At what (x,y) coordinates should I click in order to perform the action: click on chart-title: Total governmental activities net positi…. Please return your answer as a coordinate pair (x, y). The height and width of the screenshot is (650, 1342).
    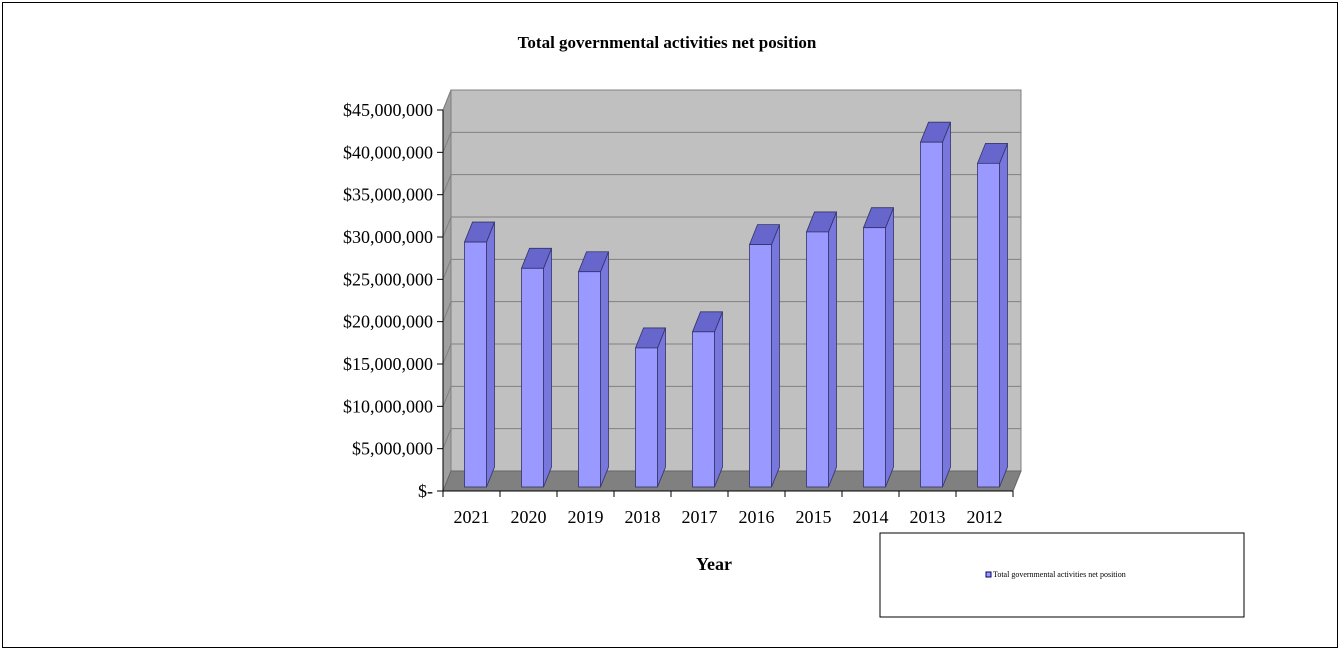
    Looking at the image, I should click on (667, 42).